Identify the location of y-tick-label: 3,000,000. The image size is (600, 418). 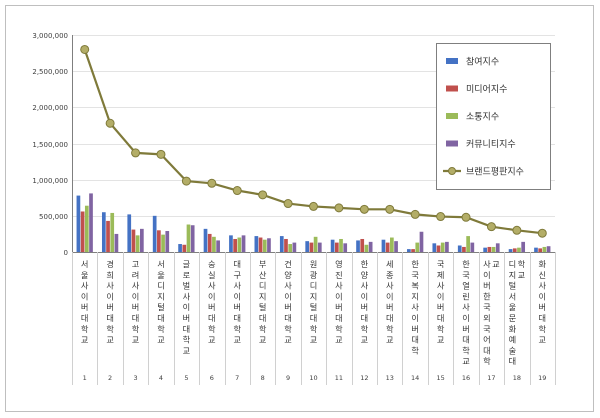
(50, 36).